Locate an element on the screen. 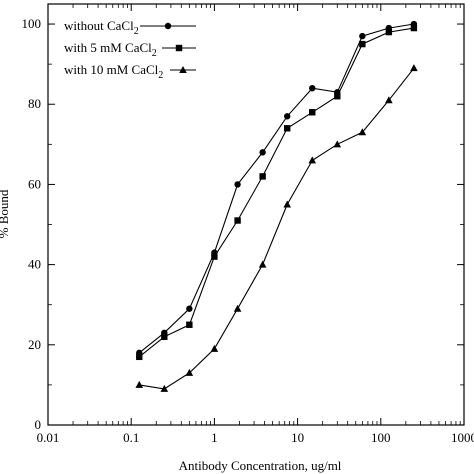 This screenshot has width=474, height=474. legend-marker-circle is located at coordinates (168, 26).